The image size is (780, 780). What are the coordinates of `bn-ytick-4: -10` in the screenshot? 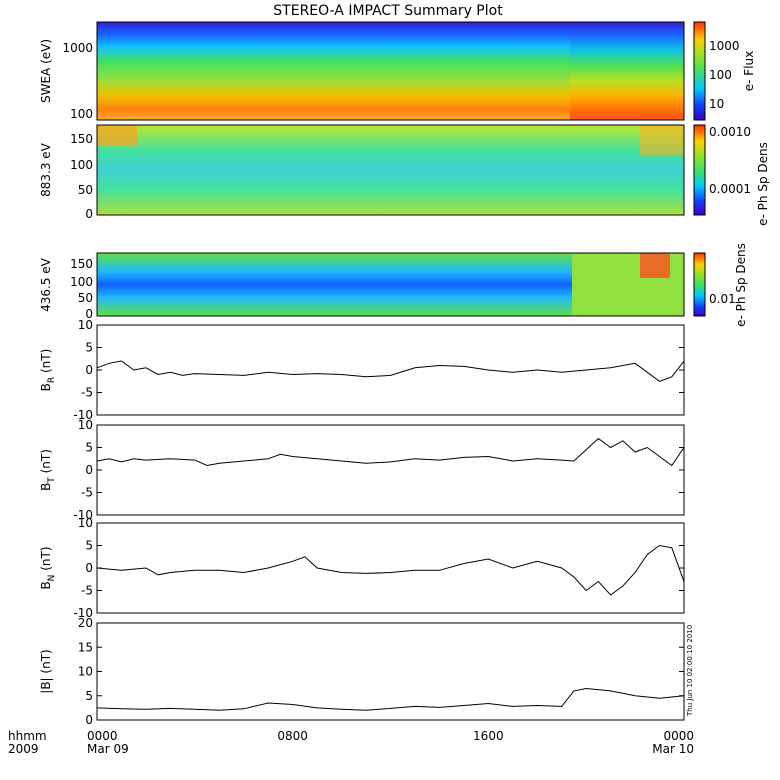 It's located at (83, 613).